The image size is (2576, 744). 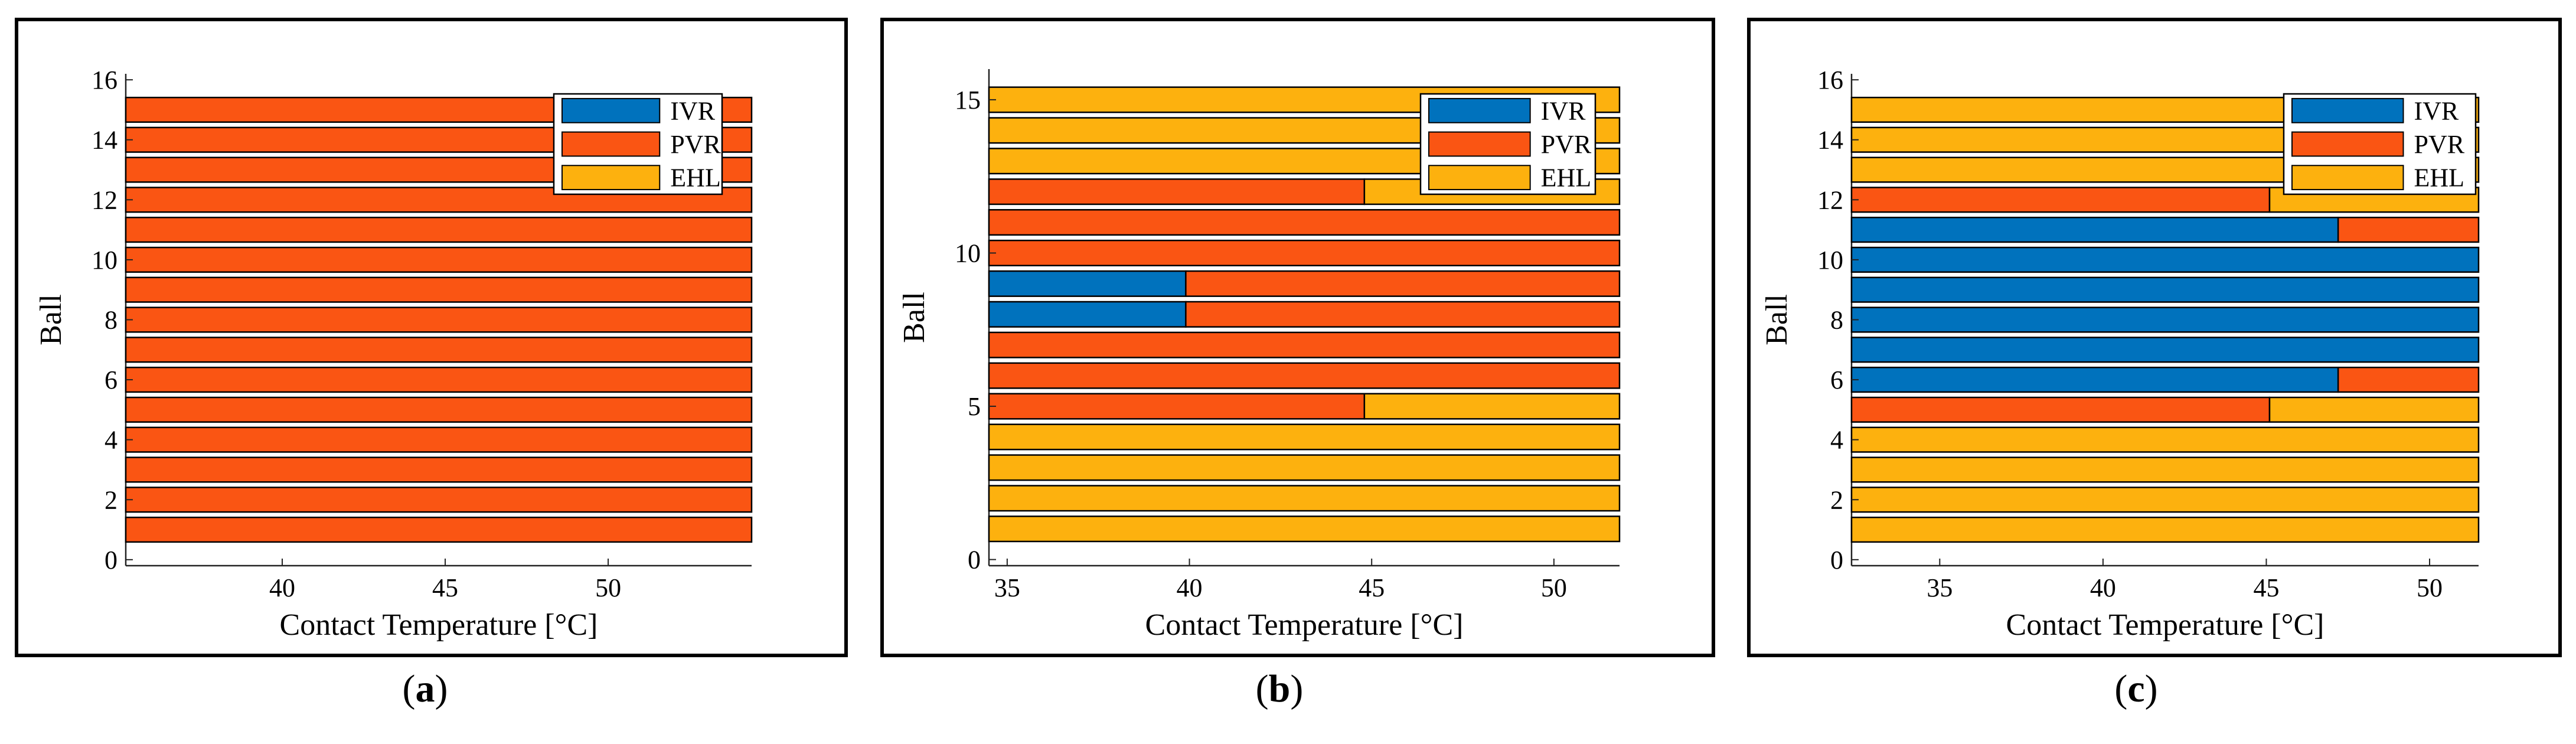 I want to click on panel-caption: (a), so click(x=425, y=688).